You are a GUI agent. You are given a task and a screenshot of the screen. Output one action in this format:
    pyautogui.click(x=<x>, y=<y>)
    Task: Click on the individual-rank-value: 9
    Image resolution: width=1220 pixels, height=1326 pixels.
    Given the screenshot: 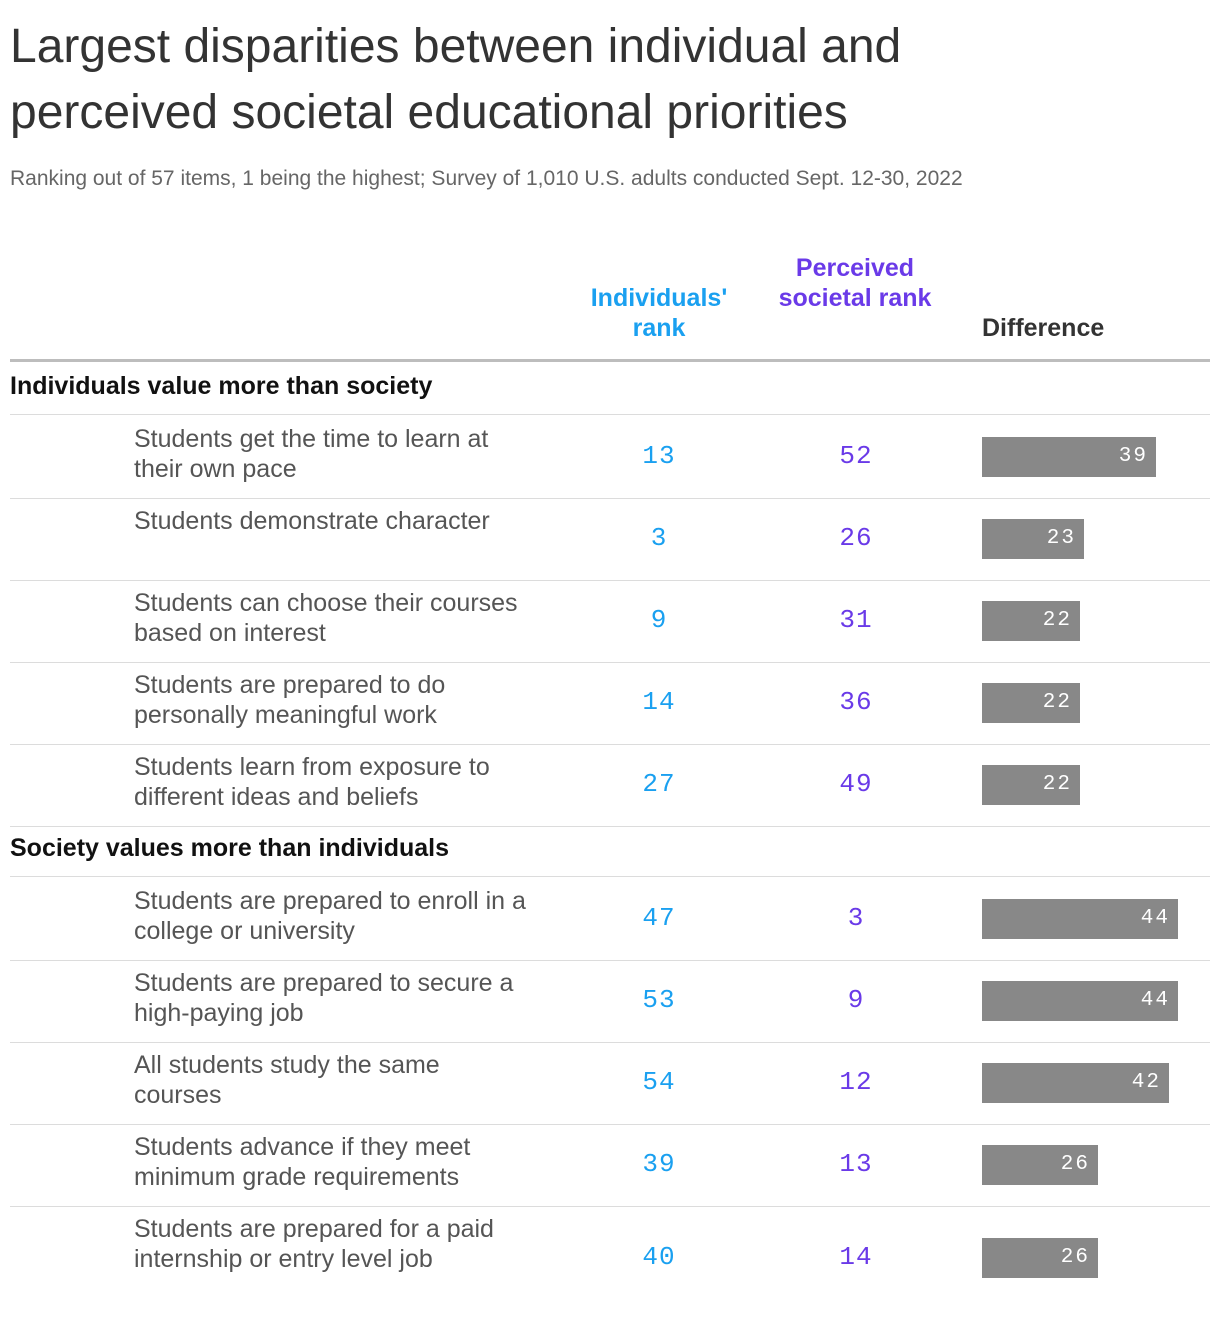 What is the action you would take?
    pyautogui.click(x=659, y=620)
    